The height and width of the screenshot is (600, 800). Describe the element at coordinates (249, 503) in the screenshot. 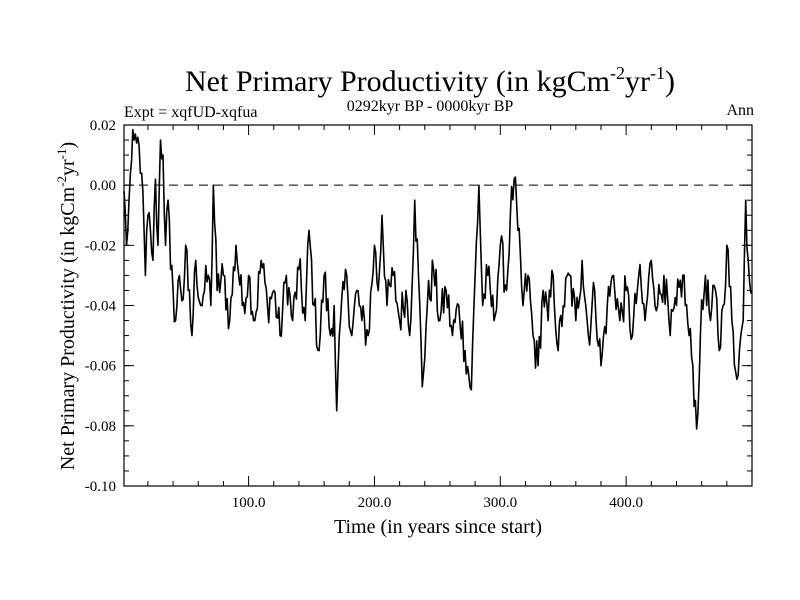

I see `x-tick-label: 100.0` at that location.